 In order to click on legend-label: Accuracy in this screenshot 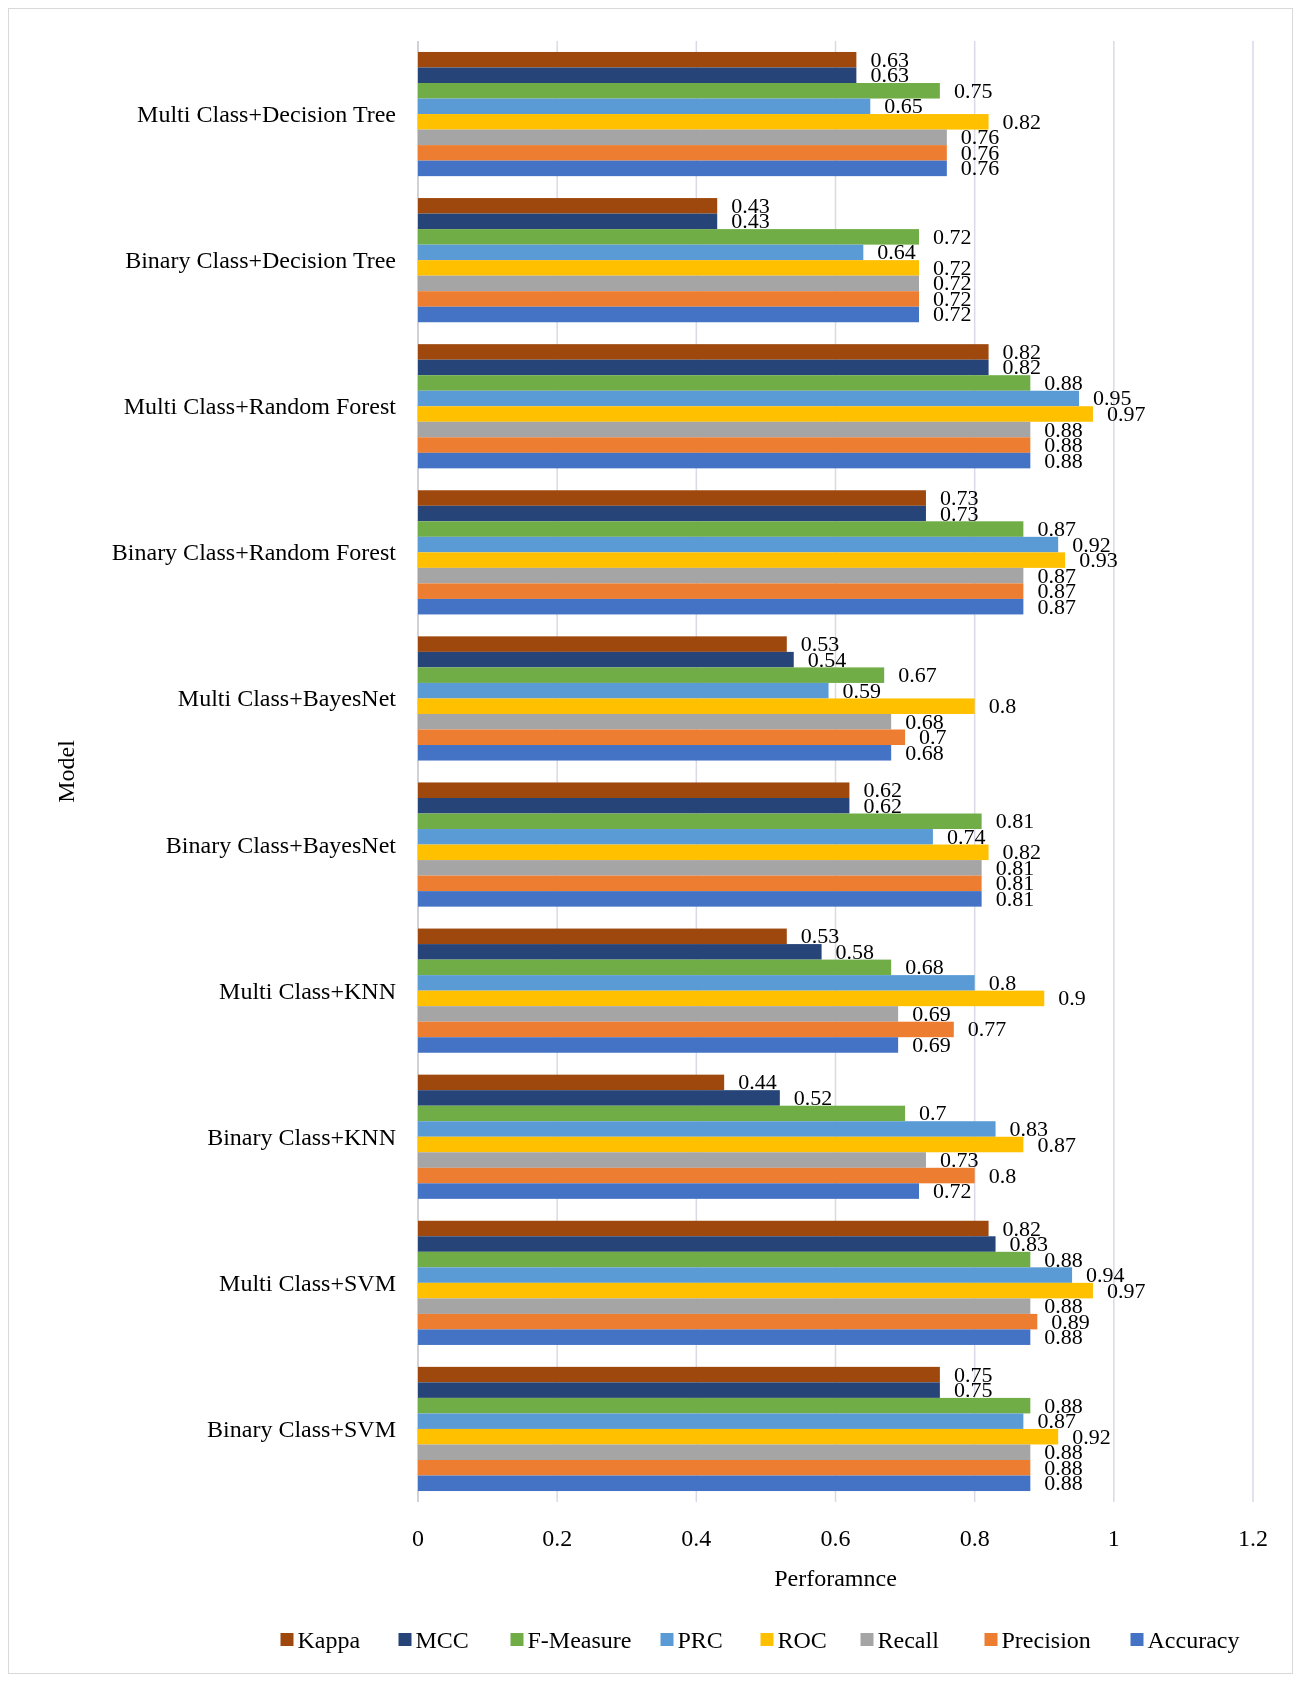, I will do `click(1193, 1640)`.